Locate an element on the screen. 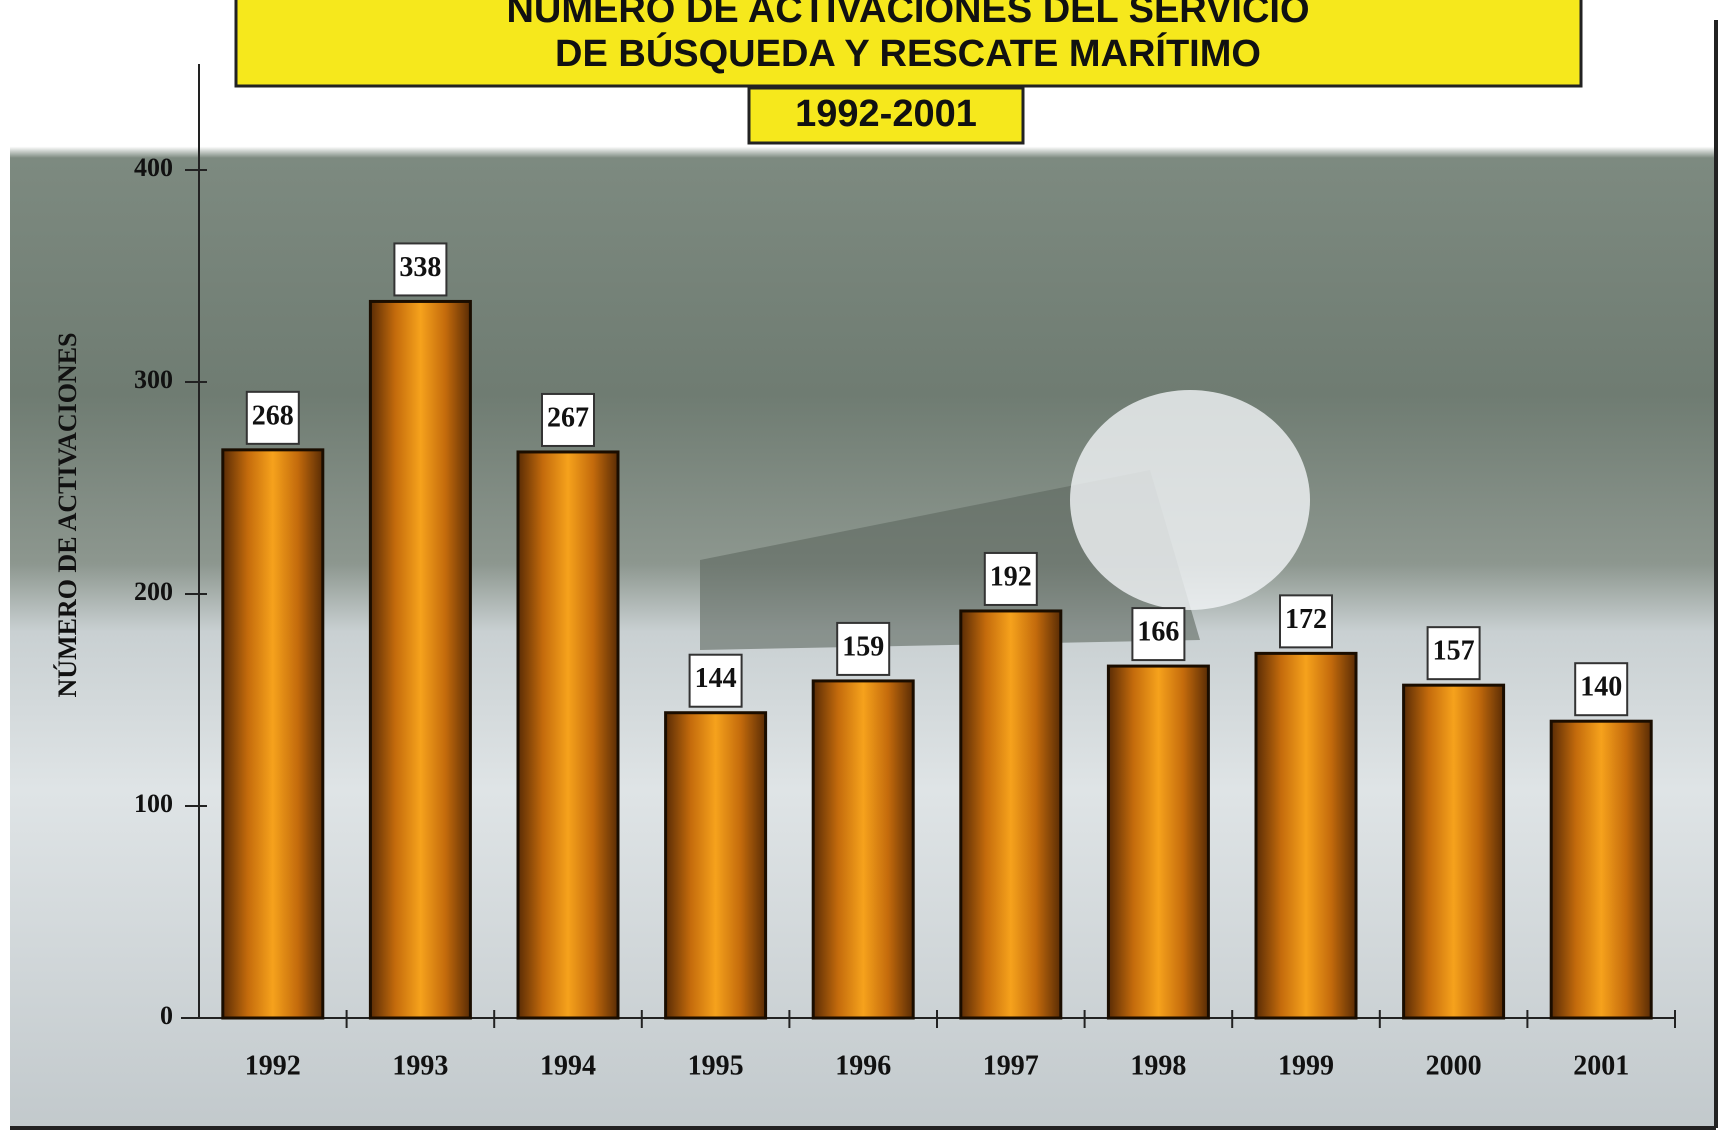 The width and height of the screenshot is (1726, 1143). x-tick-label: 1997 is located at coordinates (1011, 1065).